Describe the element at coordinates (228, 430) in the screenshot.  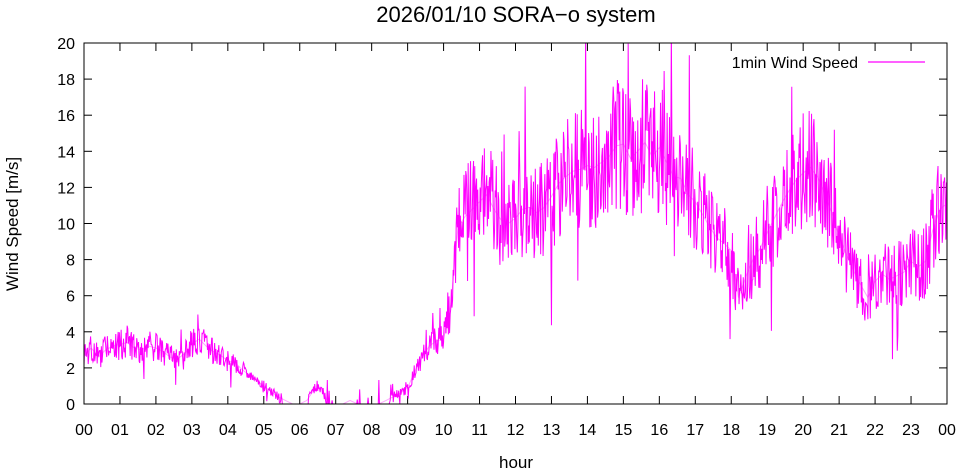
I see `x-tick-label: 04` at that location.